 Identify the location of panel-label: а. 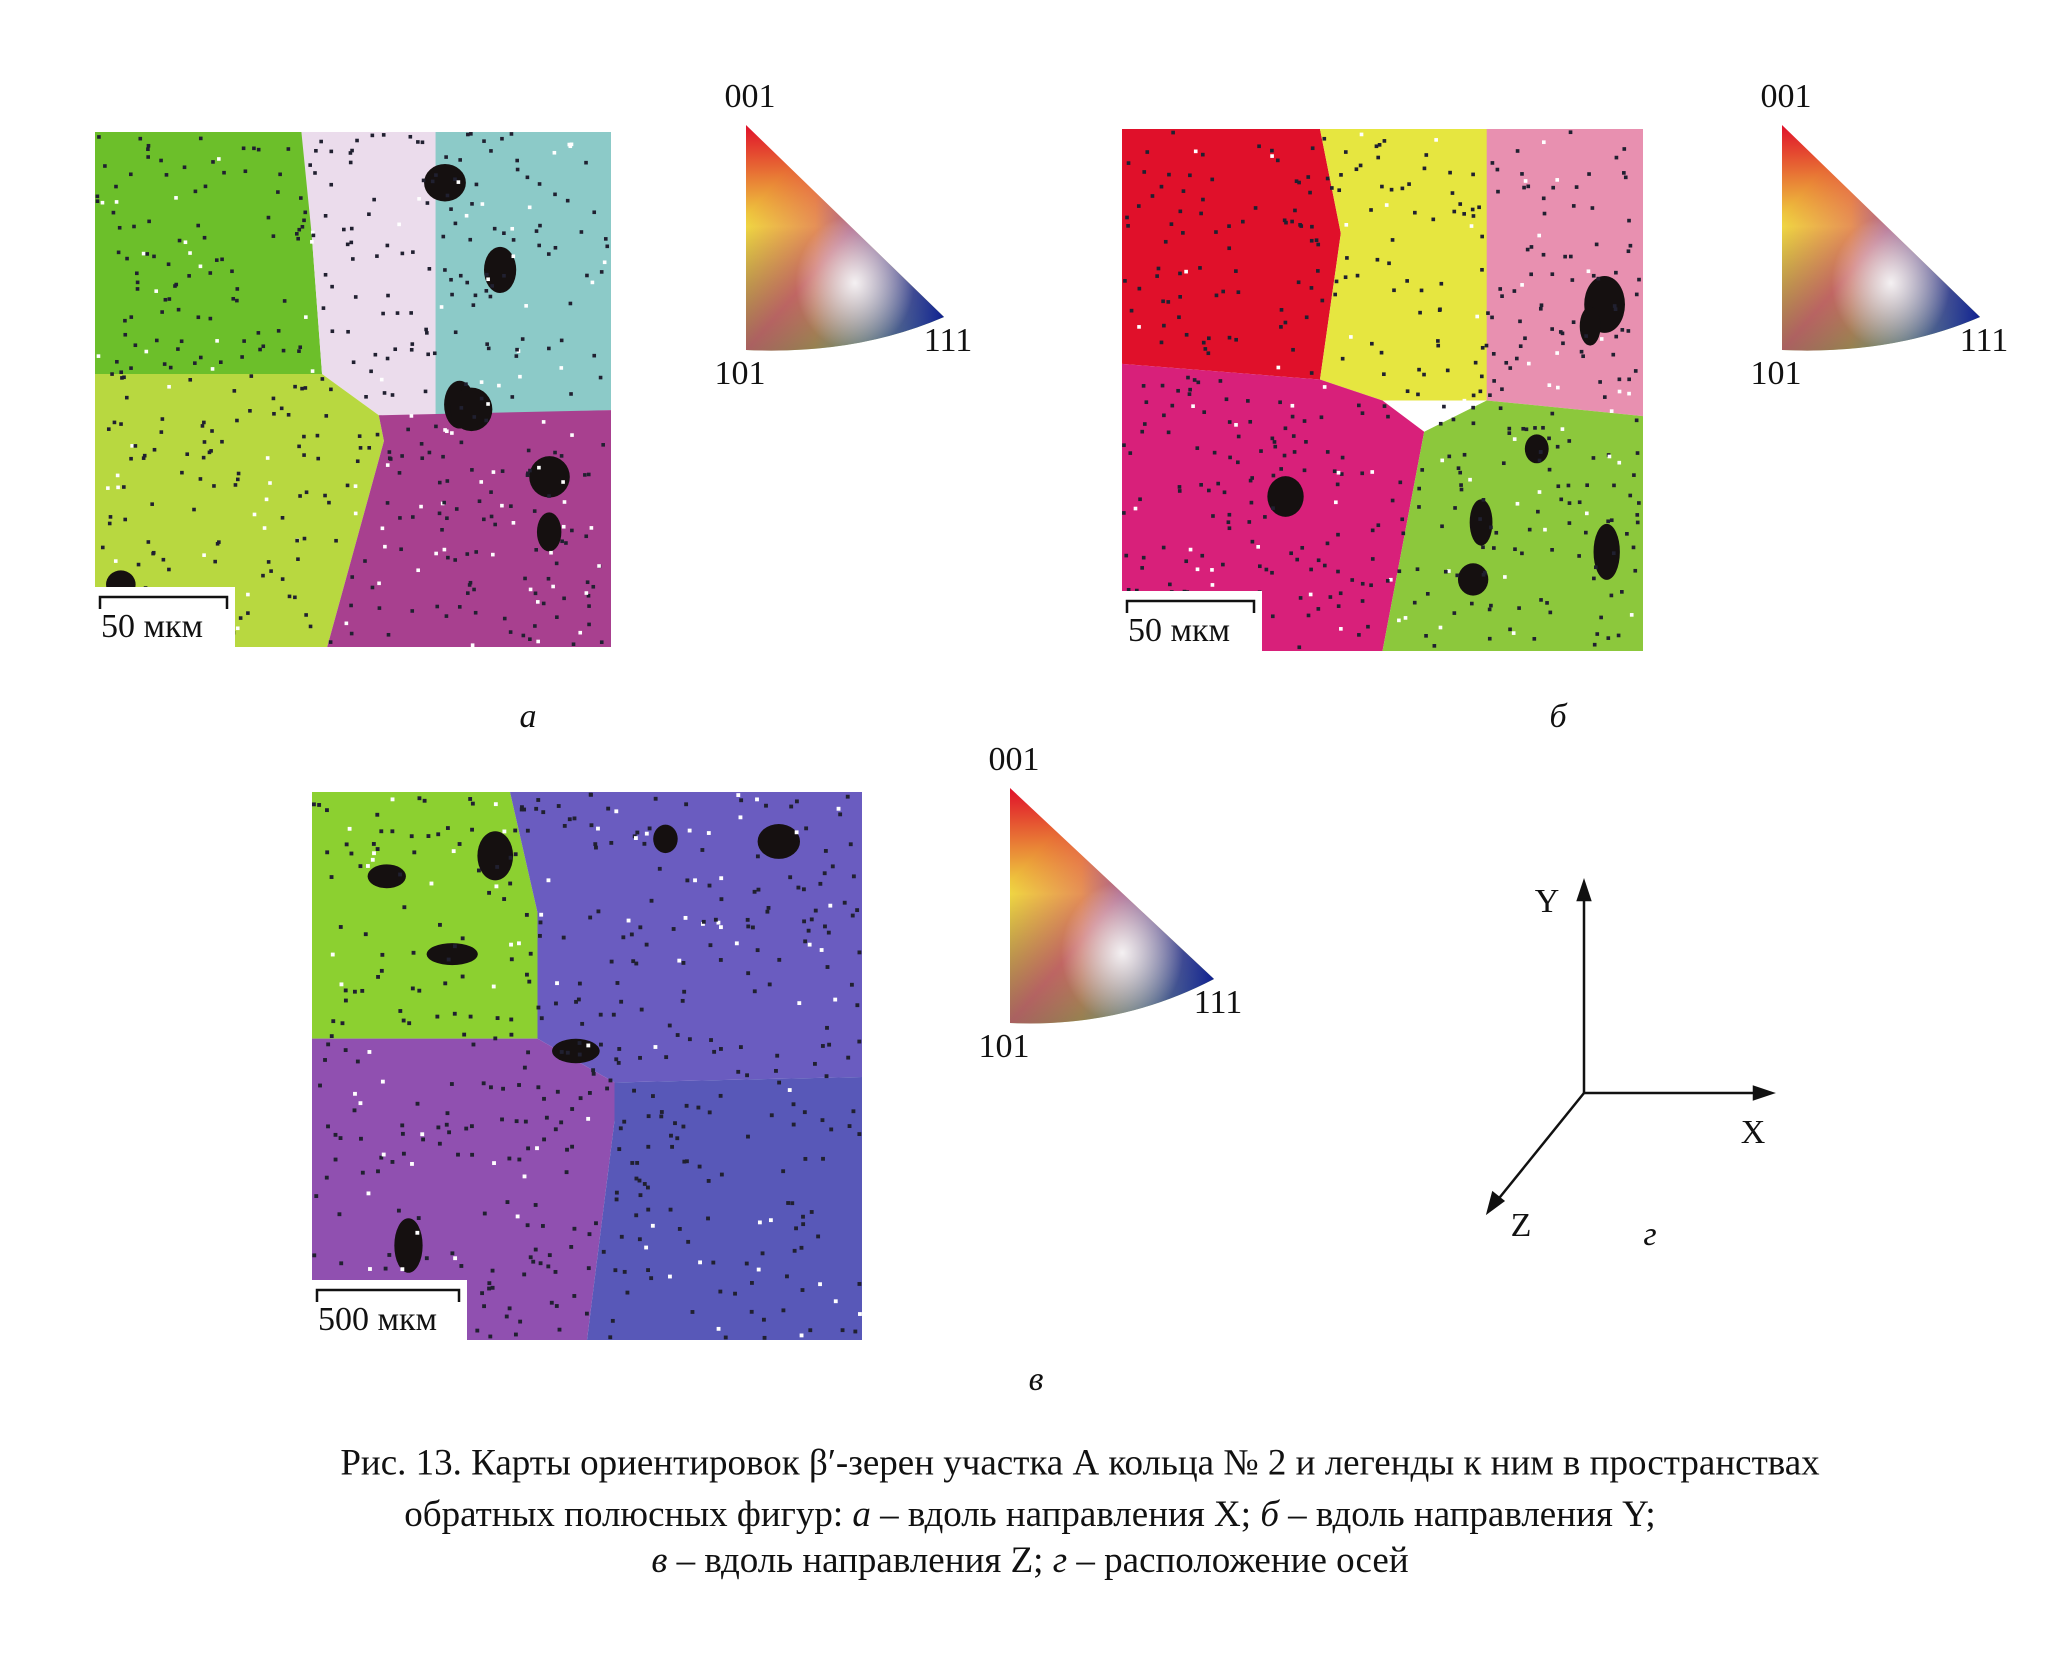
(528, 716).